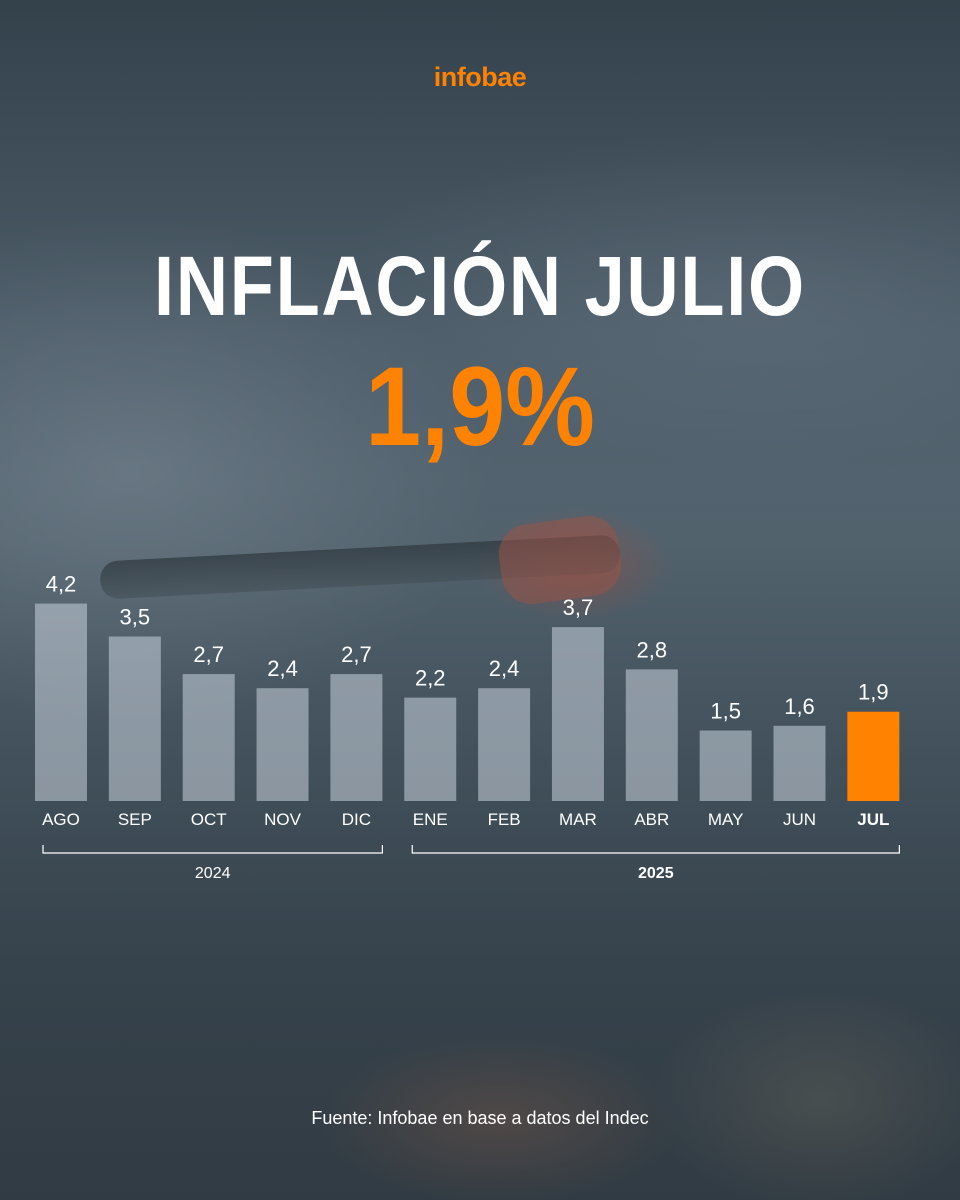 This screenshot has height=1200, width=960. What do you see at coordinates (430, 678) in the screenshot?
I see `value-label-ene: 2,2` at bounding box center [430, 678].